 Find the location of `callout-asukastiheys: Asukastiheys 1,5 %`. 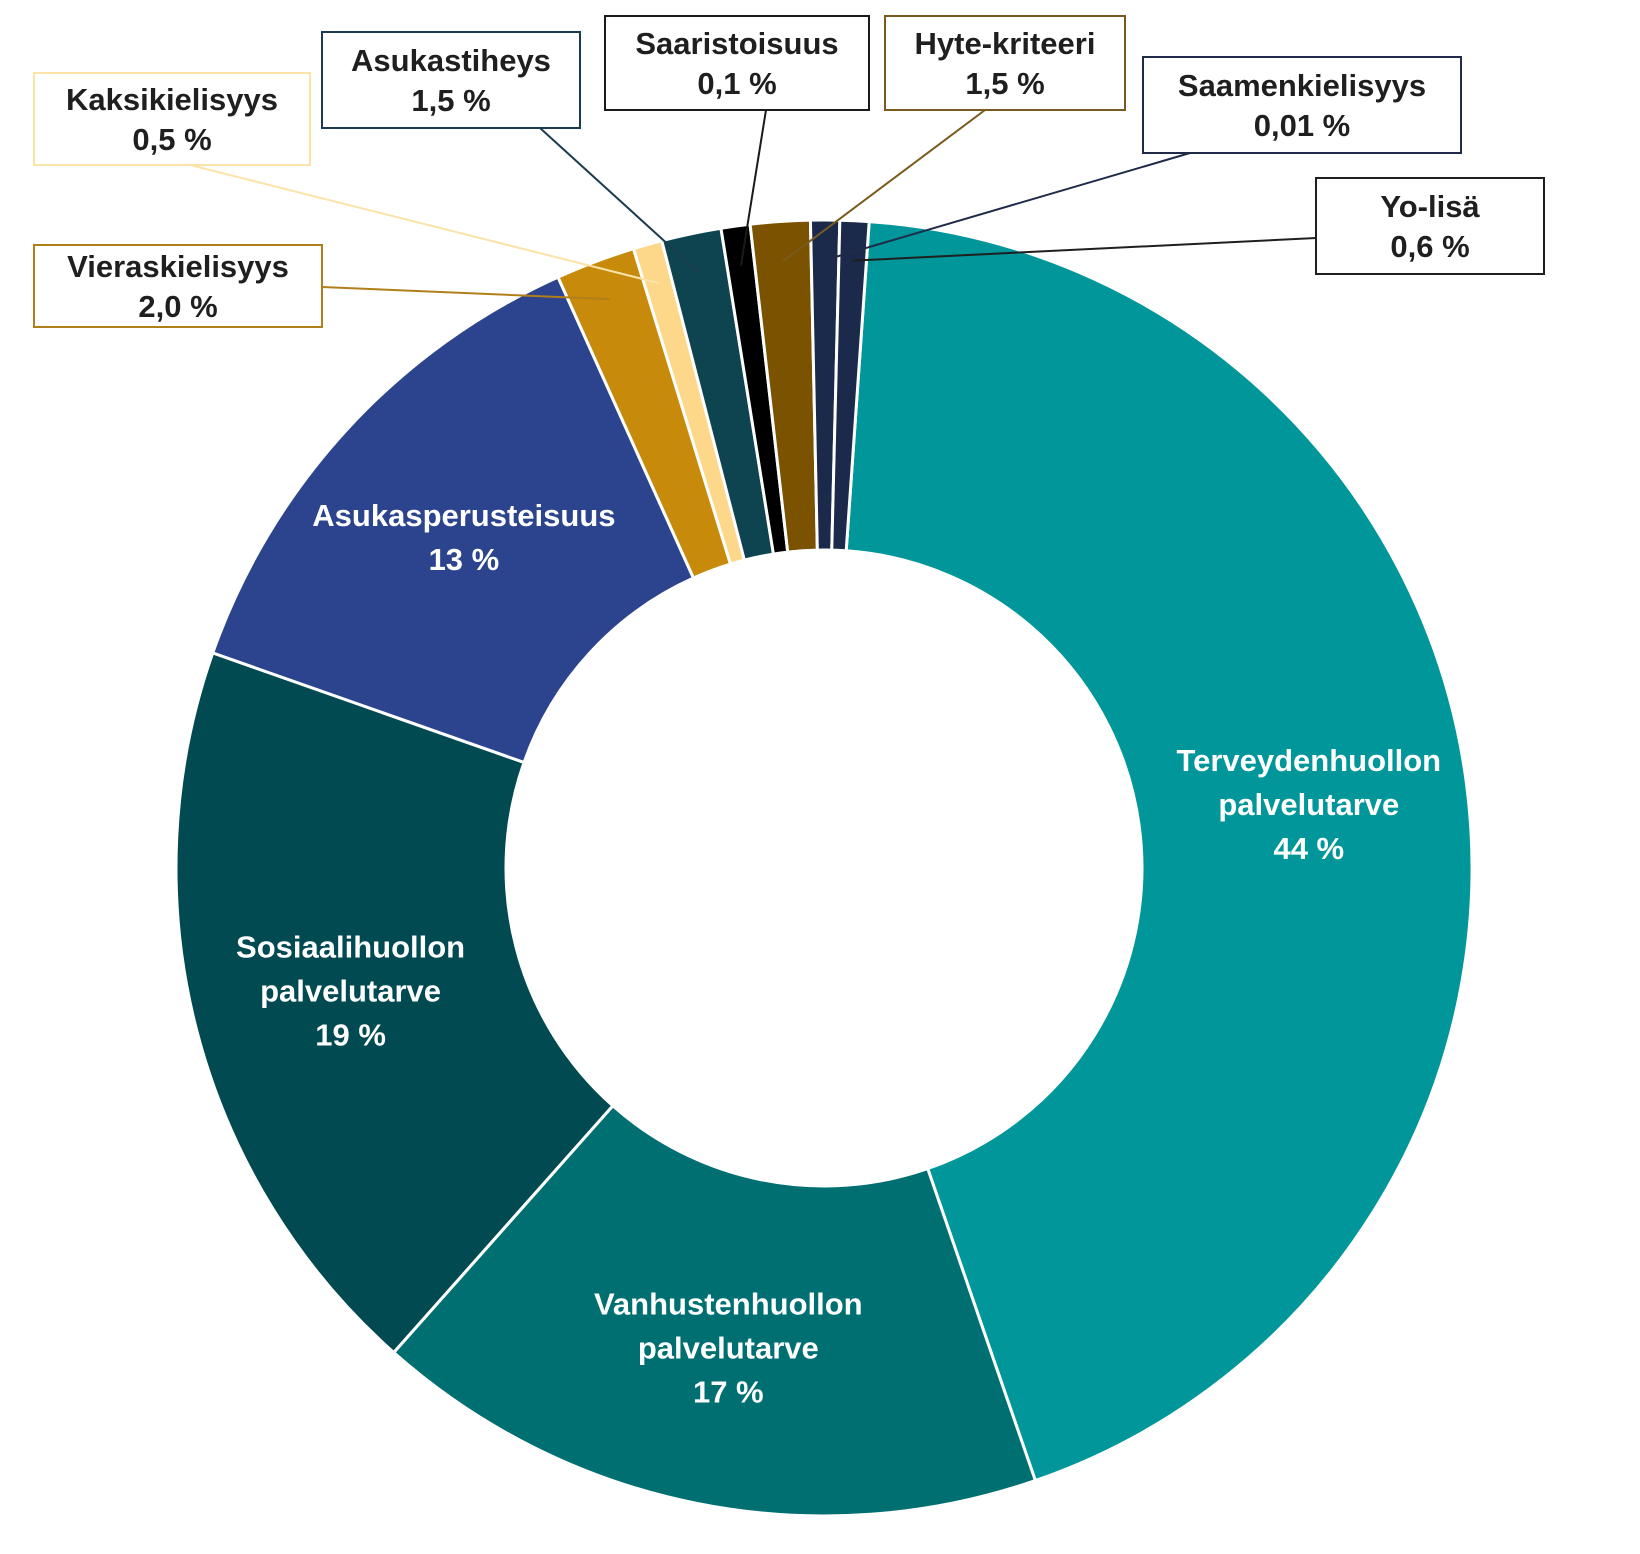

callout-asukastiheys: Asukastiheys 1,5 % is located at coordinates (451, 80).